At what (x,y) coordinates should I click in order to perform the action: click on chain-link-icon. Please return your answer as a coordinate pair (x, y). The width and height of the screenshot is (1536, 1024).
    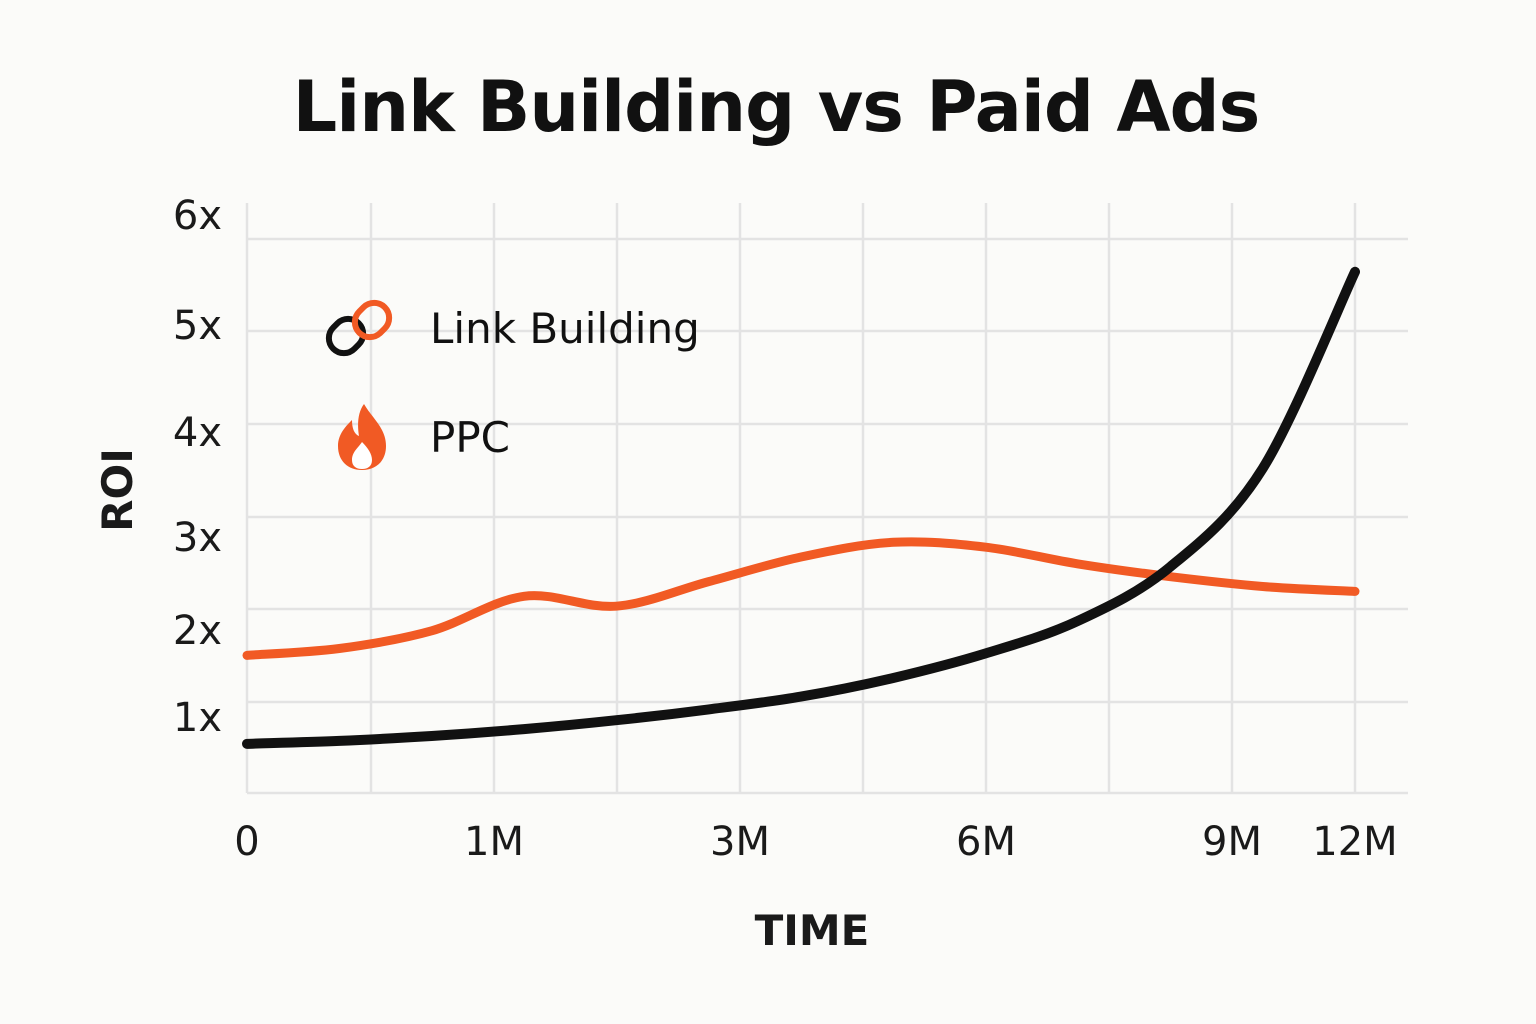
    Looking at the image, I should click on (359, 328).